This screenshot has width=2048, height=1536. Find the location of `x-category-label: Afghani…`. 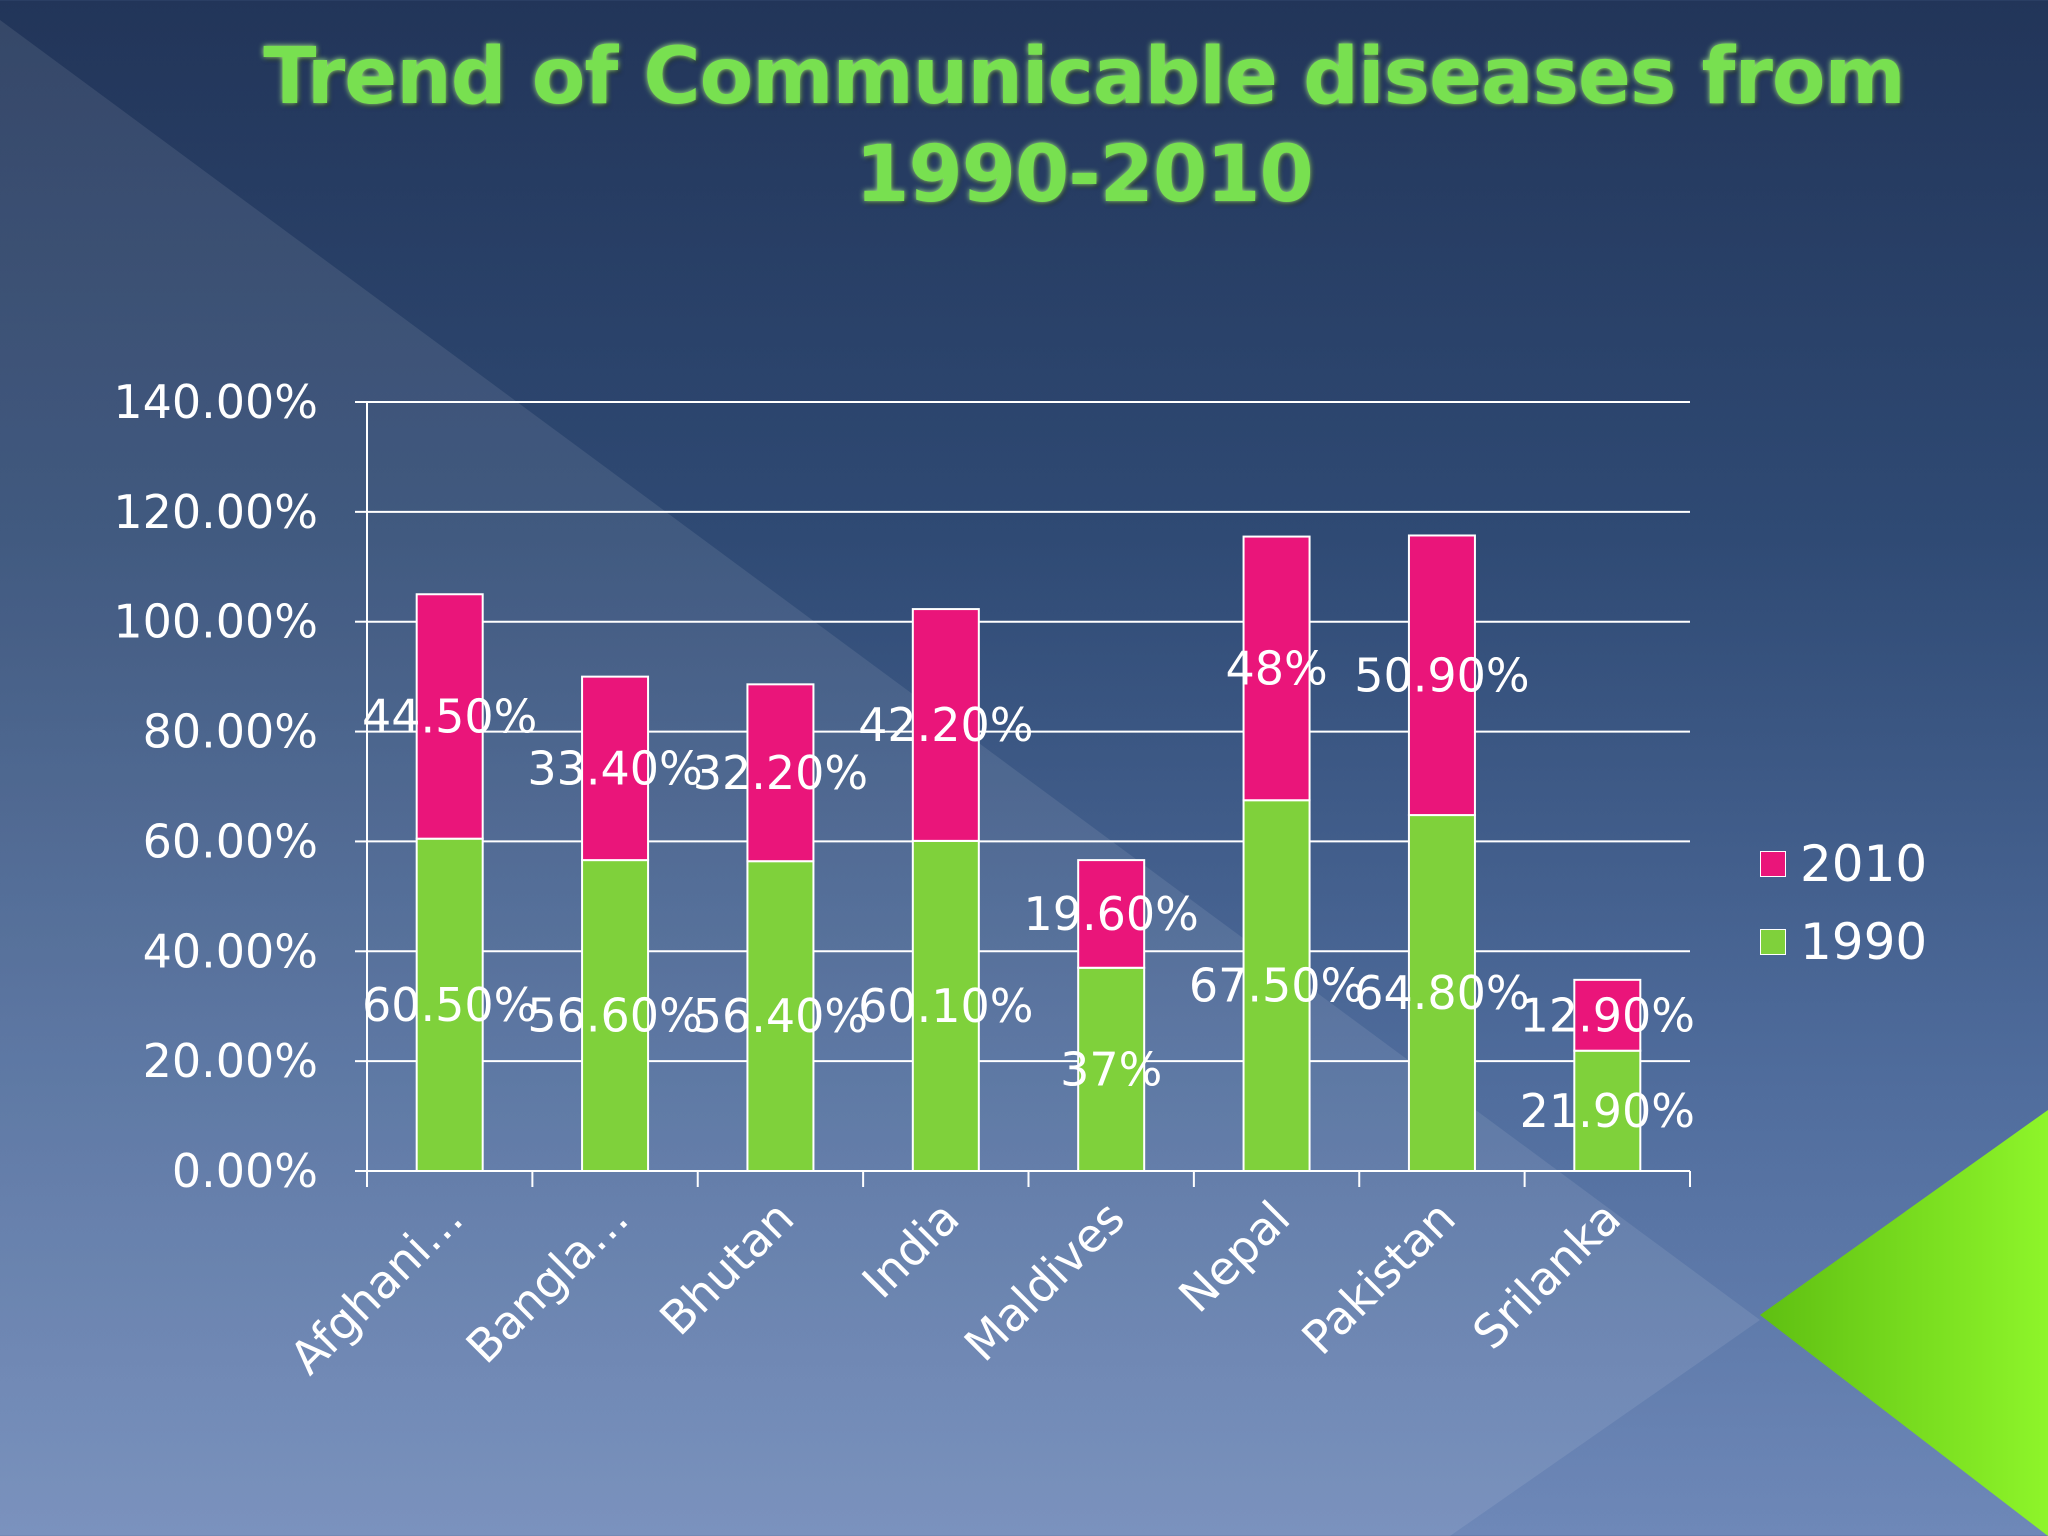

x-category-label: Afghani… is located at coordinates (376, 1288).